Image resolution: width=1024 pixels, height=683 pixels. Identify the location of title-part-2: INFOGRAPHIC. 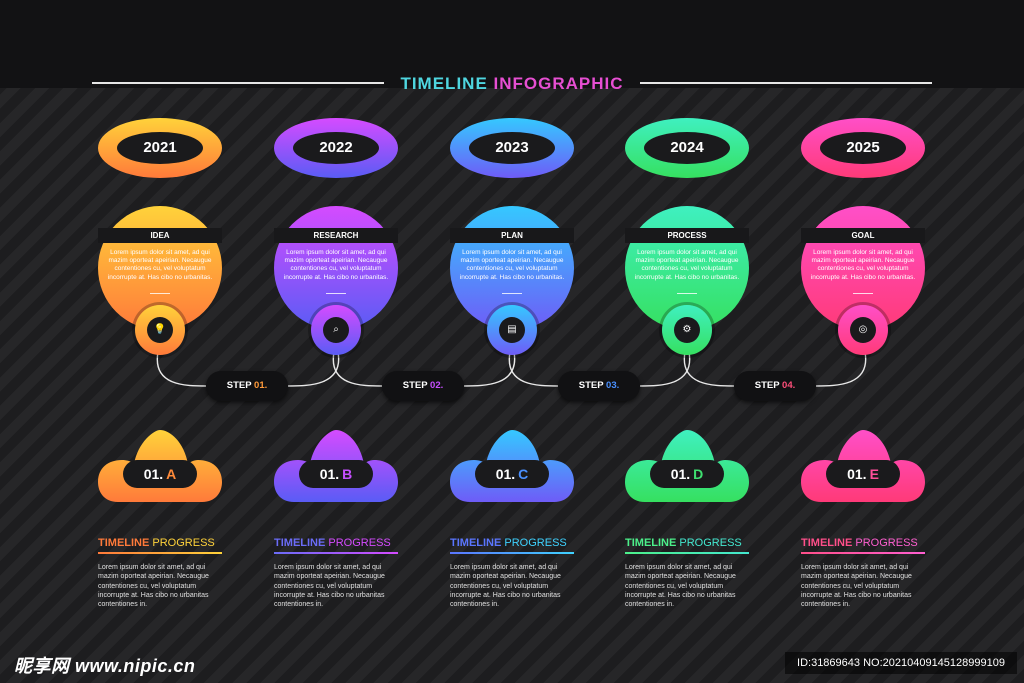
(558, 83).